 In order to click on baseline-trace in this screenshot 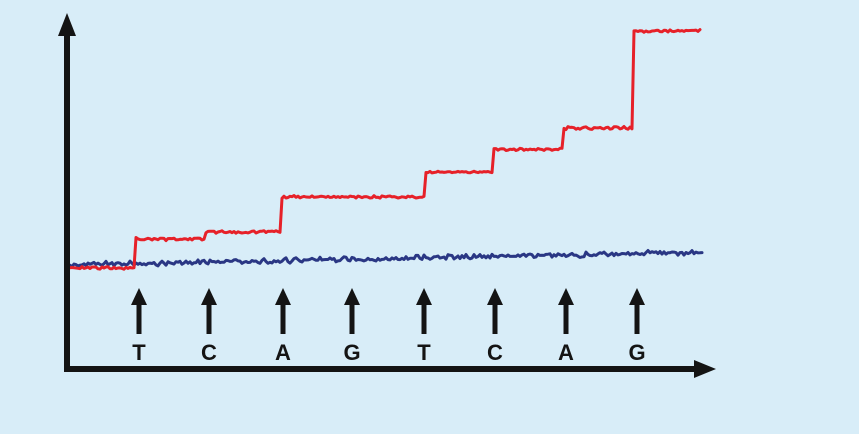, I will do `click(386, 259)`.